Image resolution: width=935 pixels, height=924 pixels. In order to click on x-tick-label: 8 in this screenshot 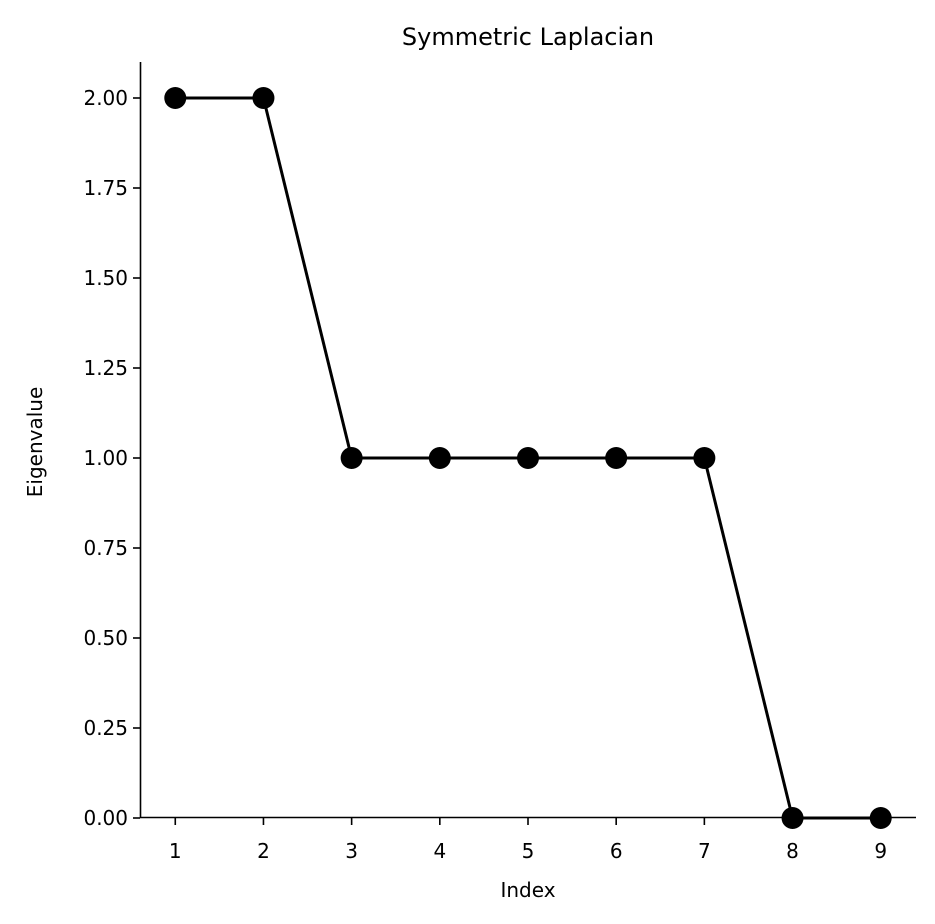, I will do `click(792, 851)`.